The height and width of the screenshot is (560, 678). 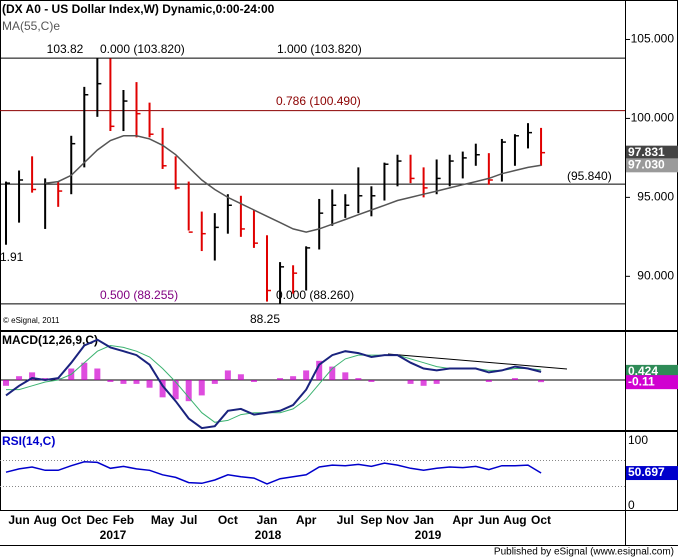 What do you see at coordinates (371, 520) in the screenshot?
I see `x-tick-label: Sep` at bounding box center [371, 520].